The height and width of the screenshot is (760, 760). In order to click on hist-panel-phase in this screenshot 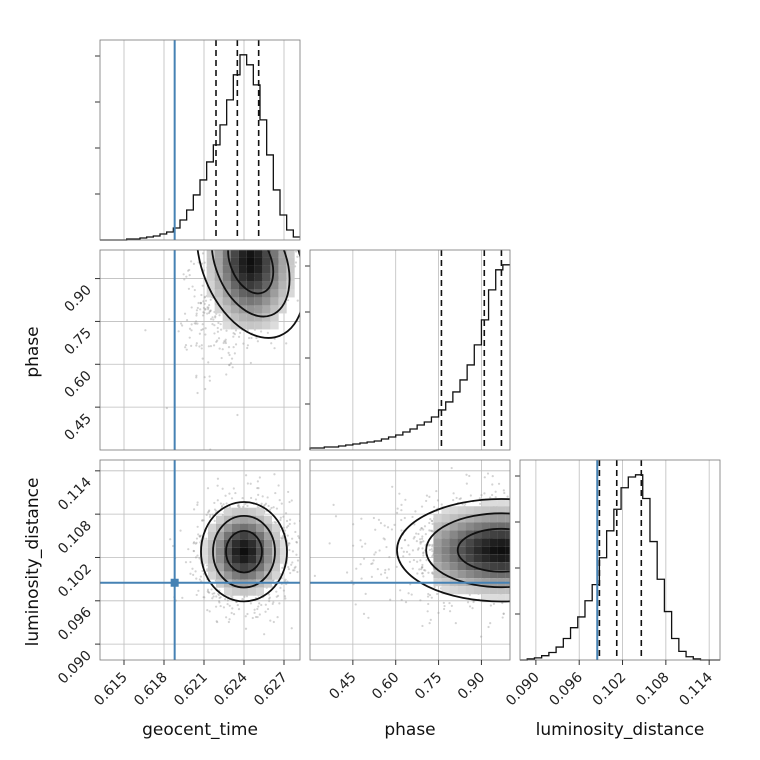, I will do `click(408, 350)`.